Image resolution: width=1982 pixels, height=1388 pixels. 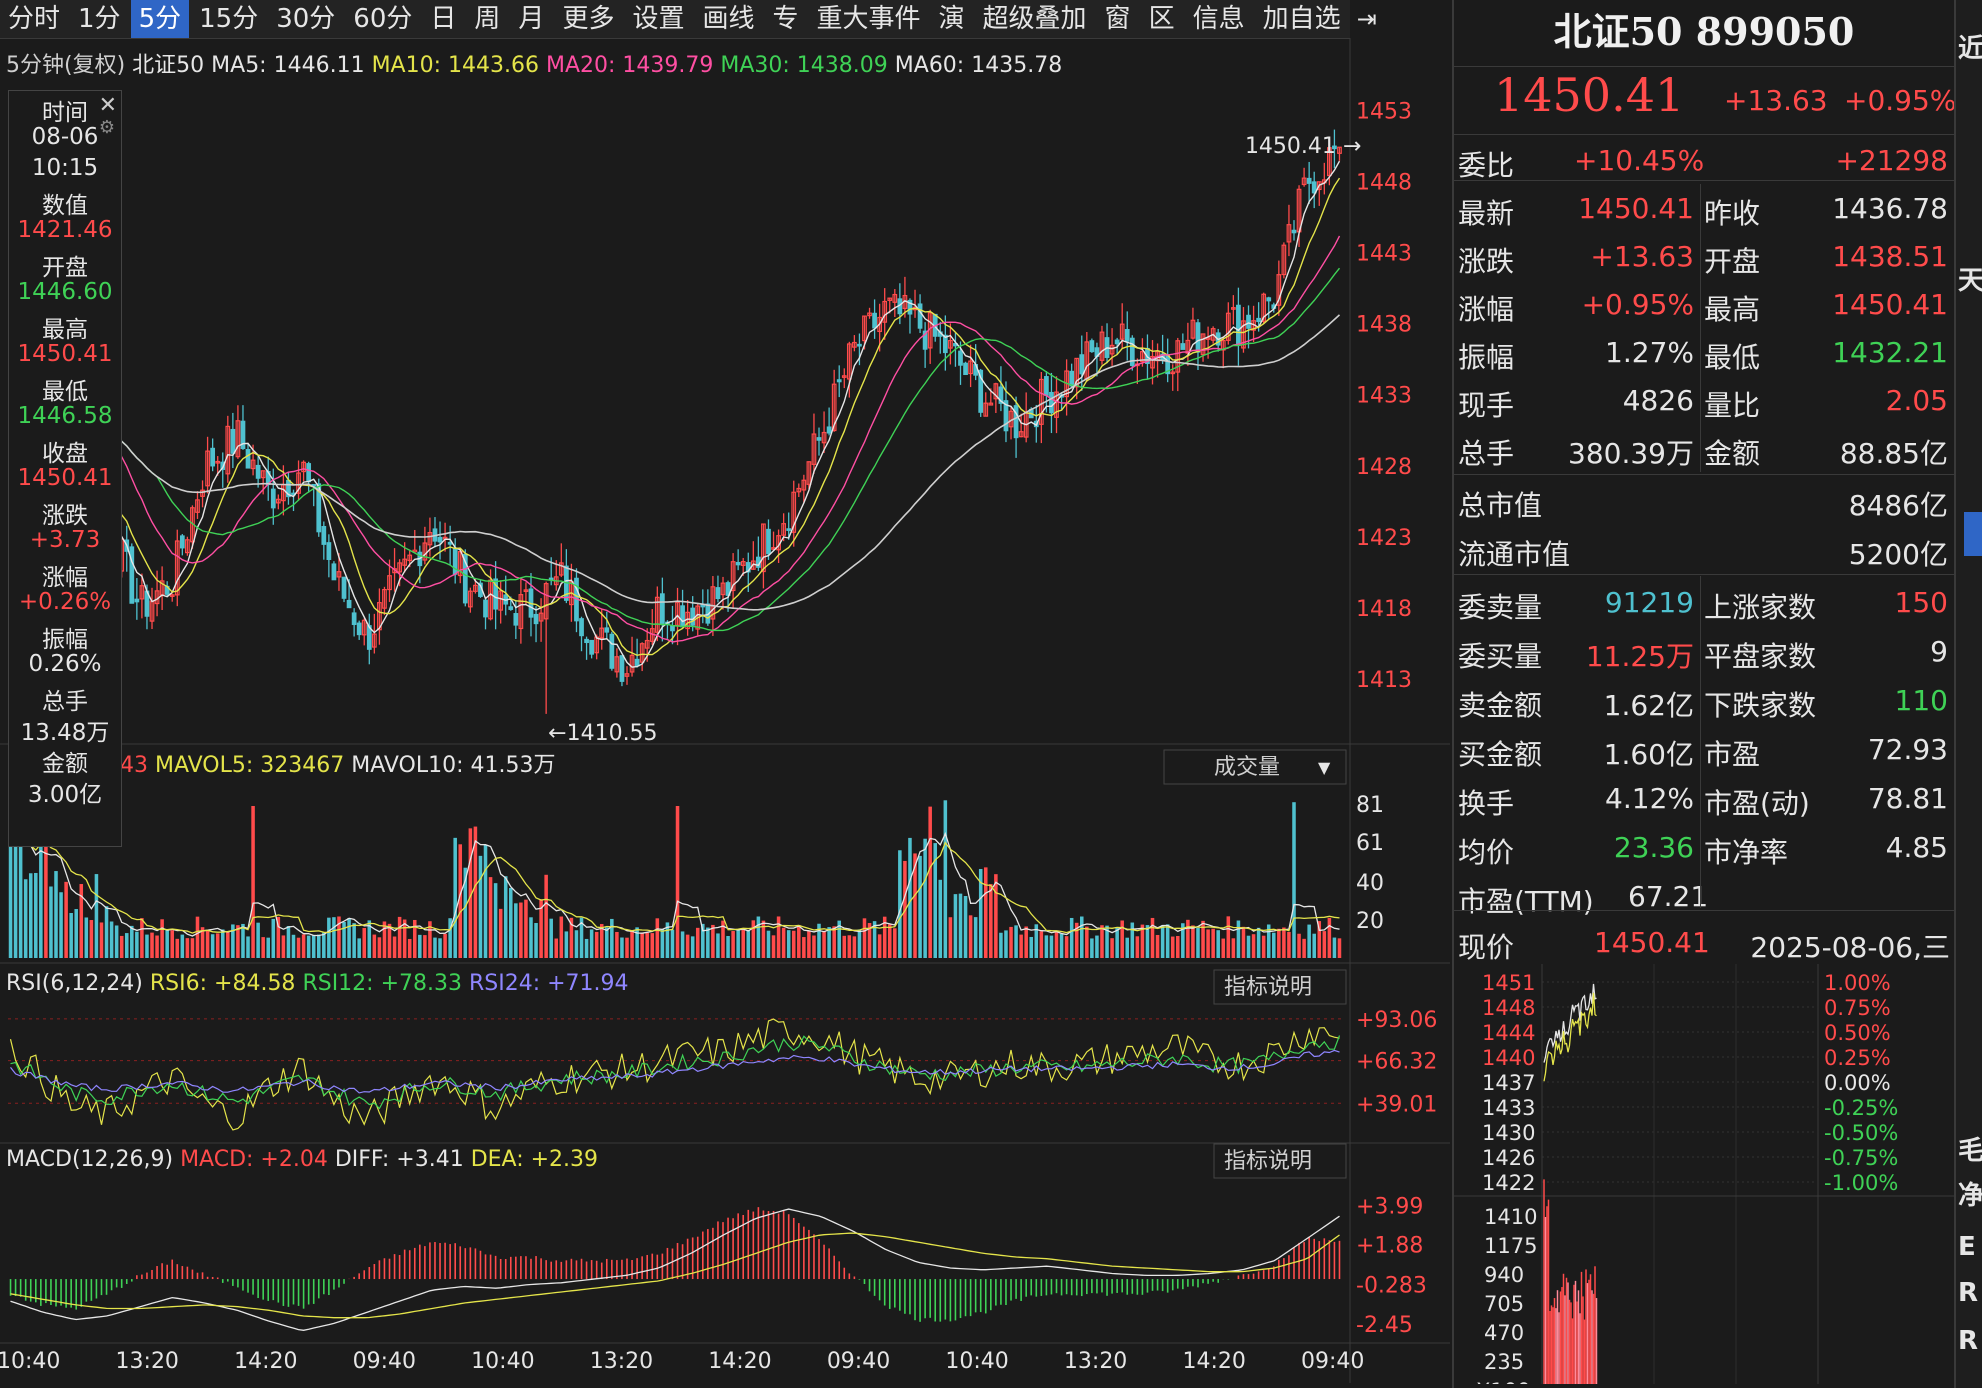 What do you see at coordinates (383, 19) in the screenshot?
I see `toolbar-item-5: 60分` at bounding box center [383, 19].